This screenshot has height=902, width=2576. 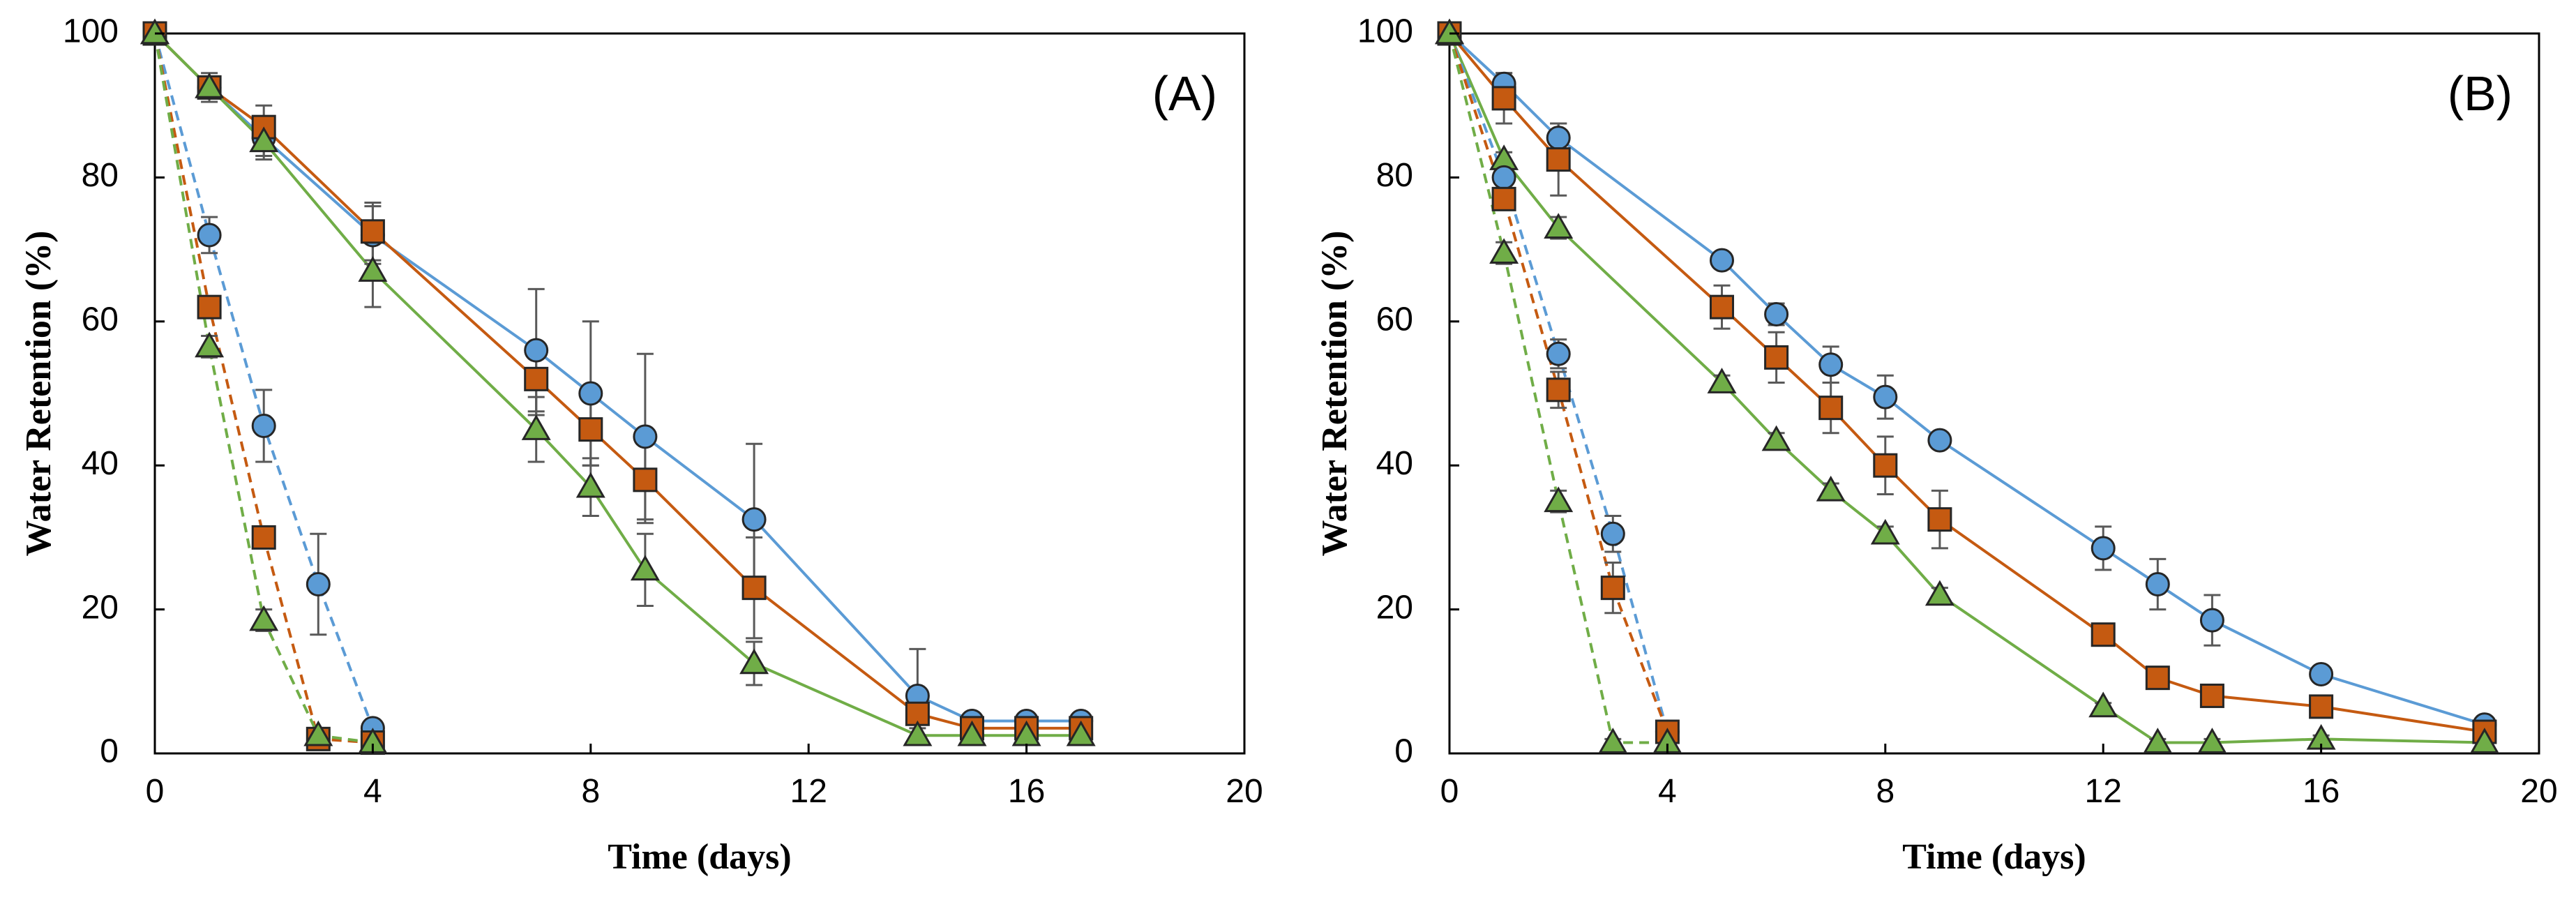 I want to click on panel-label: (B), so click(x=2480, y=93).